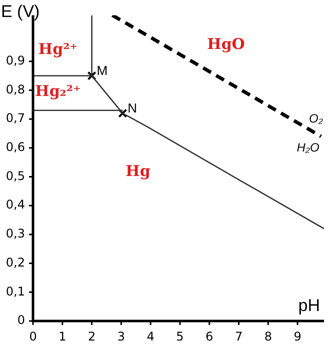 This screenshot has height=348, width=331. What do you see at coordinates (62, 336) in the screenshot?
I see `x-tick-label: 1` at bounding box center [62, 336].